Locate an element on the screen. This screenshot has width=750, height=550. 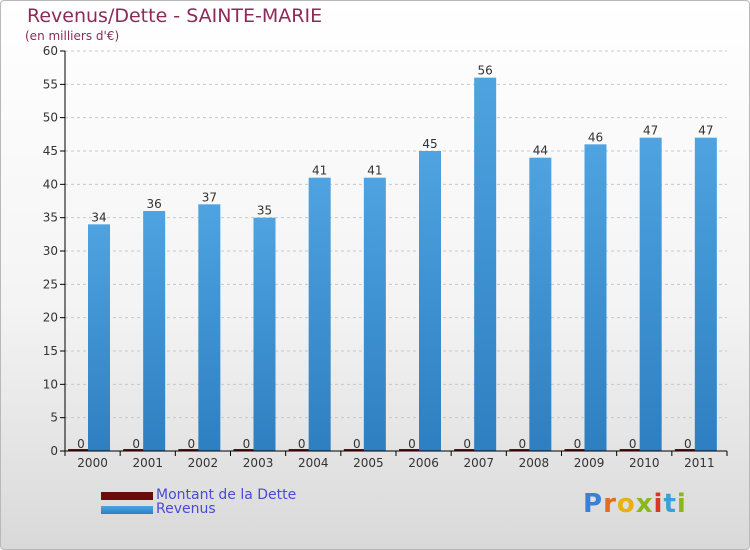
y-tick-label: 55 is located at coordinates (50, 84).